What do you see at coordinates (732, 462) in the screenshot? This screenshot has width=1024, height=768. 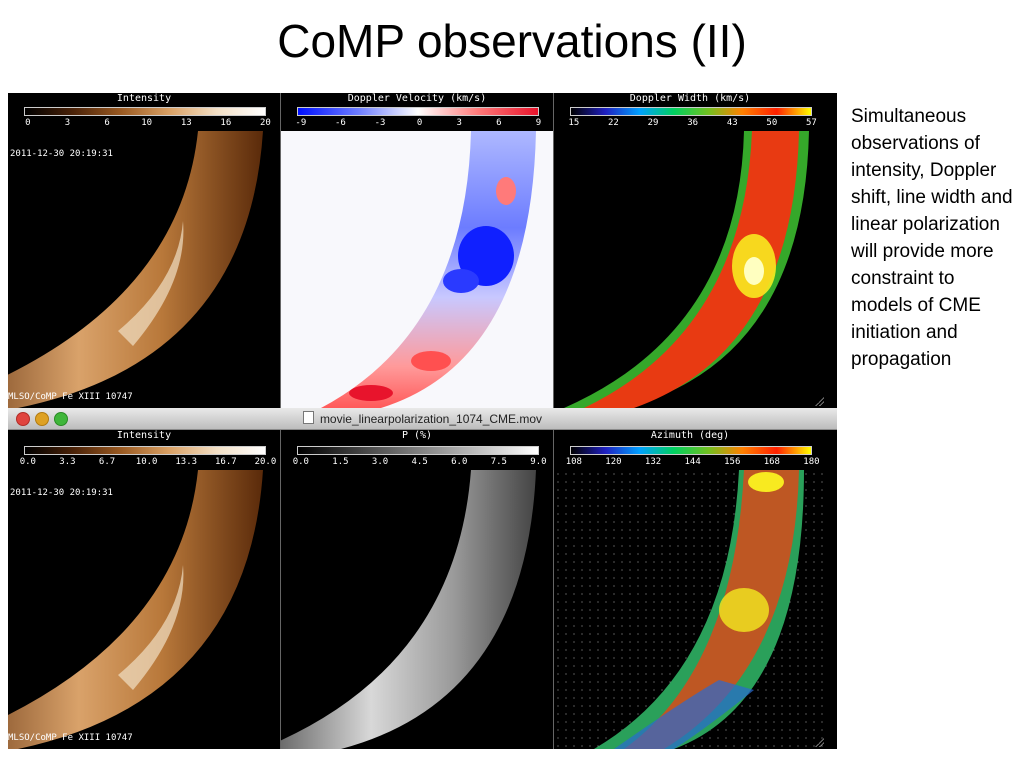 I see `tick-label: 156` at bounding box center [732, 462].